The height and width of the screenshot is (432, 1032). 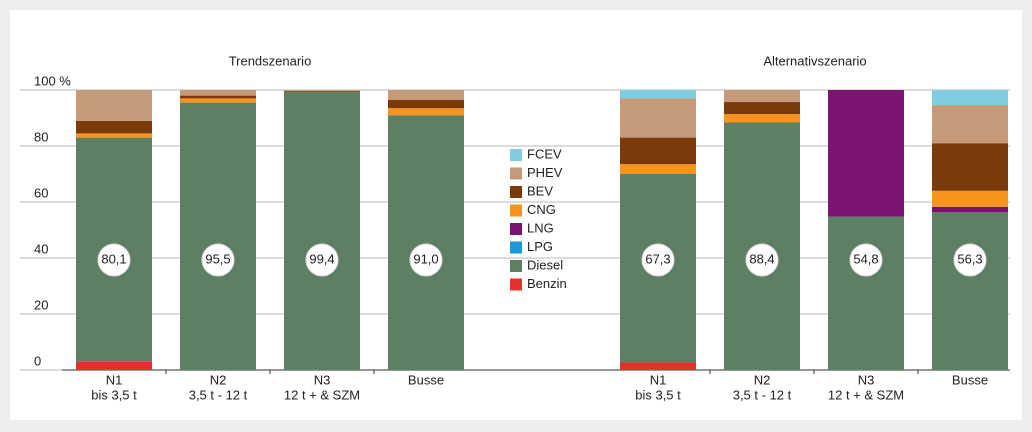 What do you see at coordinates (541, 209) in the screenshot?
I see `legend-label: CNG` at bounding box center [541, 209].